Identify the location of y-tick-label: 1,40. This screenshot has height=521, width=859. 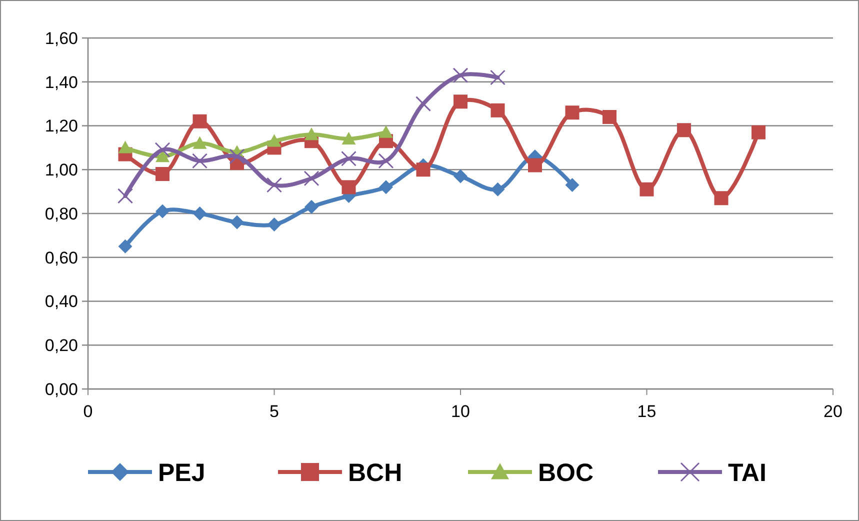
(61, 82).